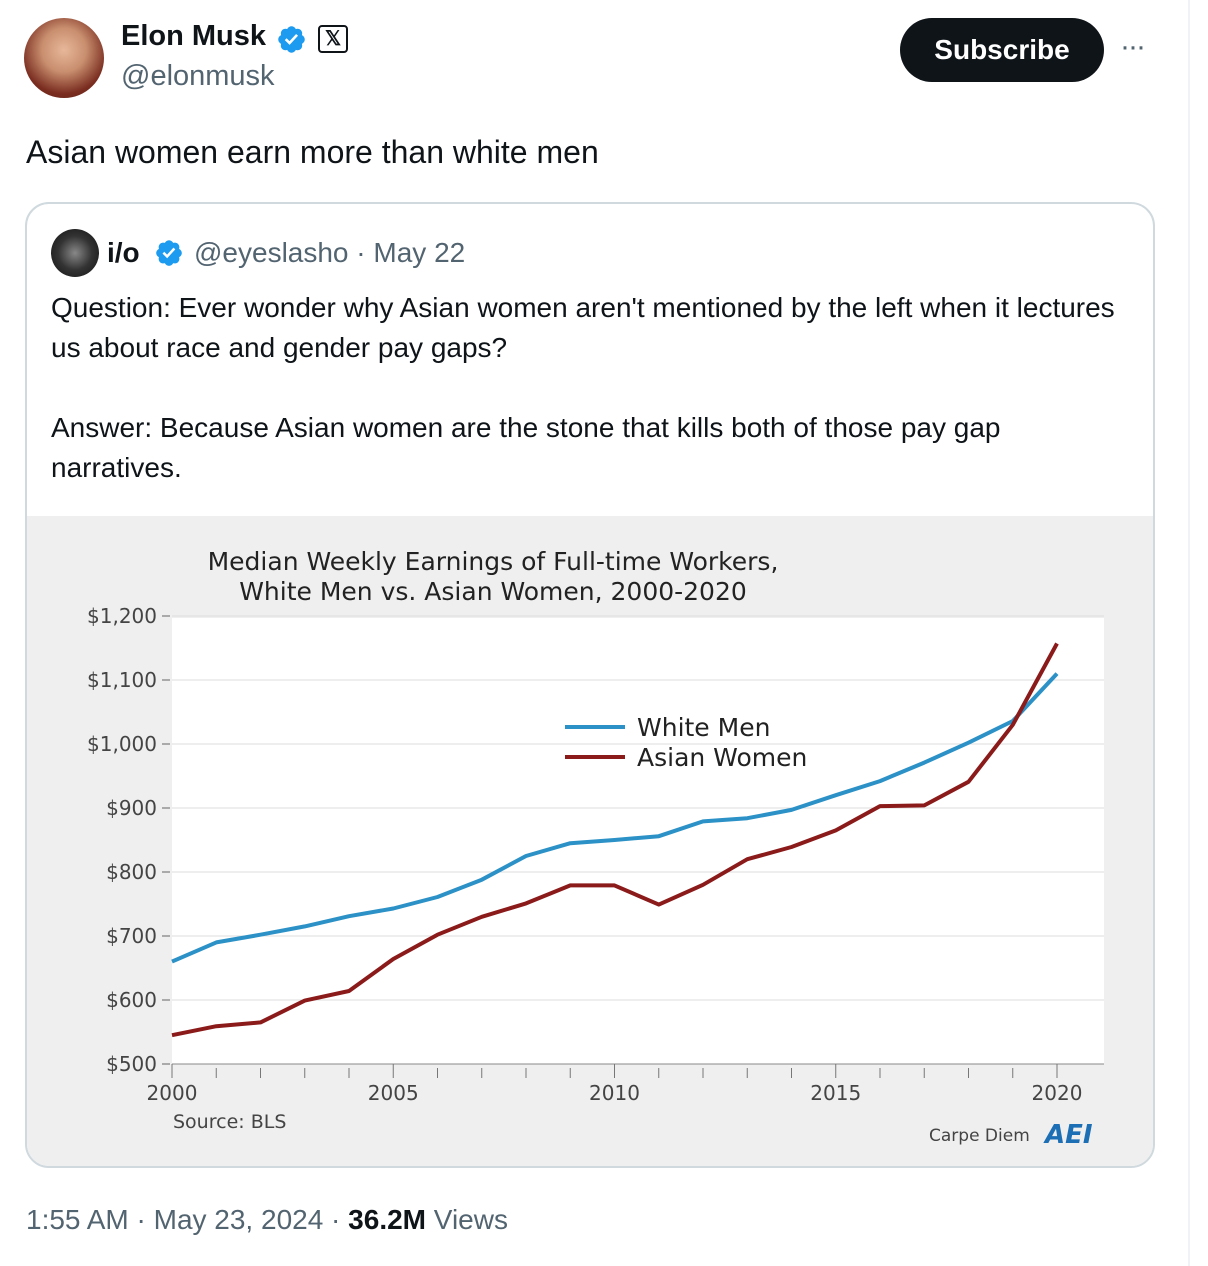 The width and height of the screenshot is (1208, 1266). What do you see at coordinates (1189, 633) in the screenshot?
I see `column-divider` at bounding box center [1189, 633].